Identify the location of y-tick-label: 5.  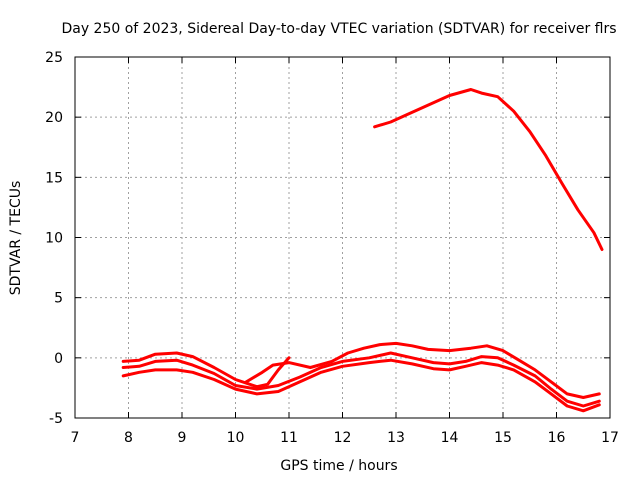
(58, 299).